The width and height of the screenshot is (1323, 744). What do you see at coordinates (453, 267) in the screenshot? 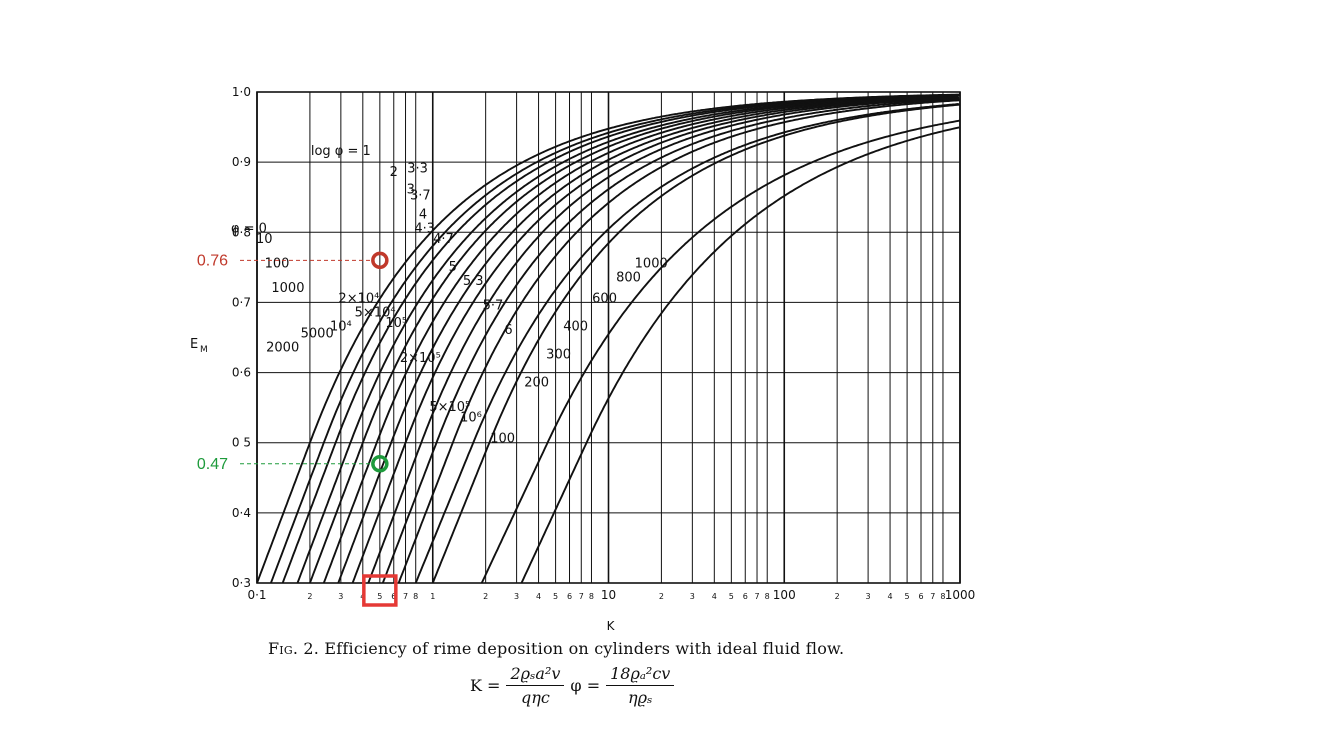
I see `curve-label: 5` at bounding box center [453, 267].